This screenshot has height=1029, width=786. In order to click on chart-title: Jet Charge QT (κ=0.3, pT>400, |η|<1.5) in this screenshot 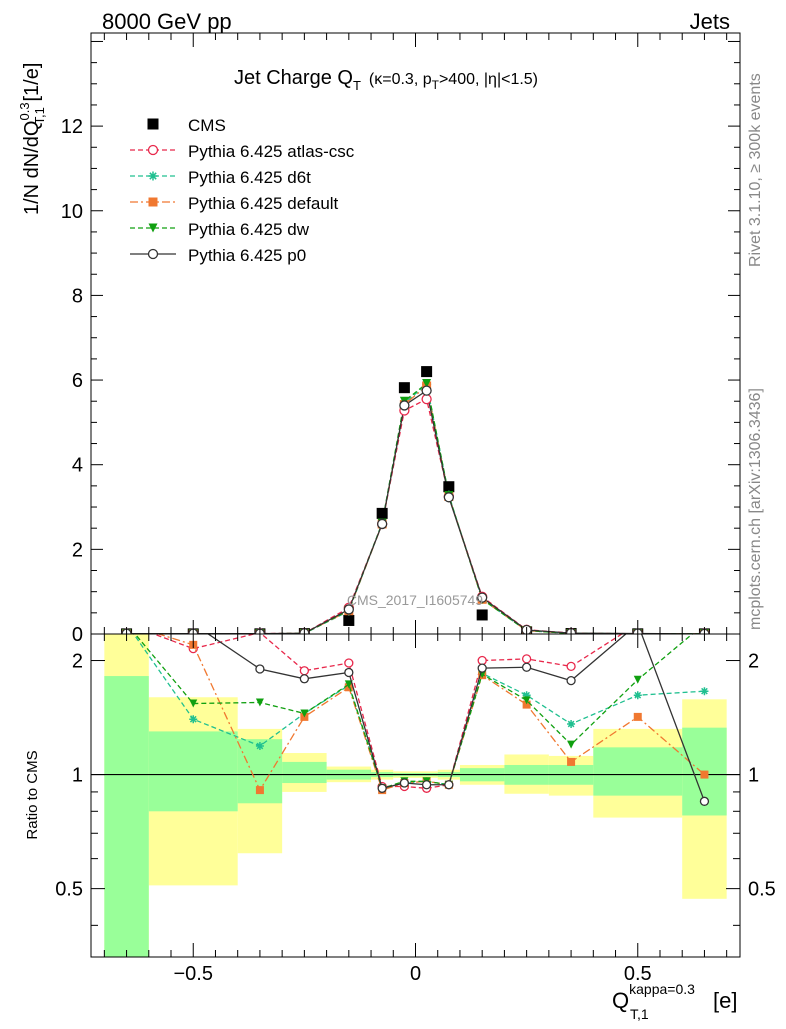, I will do `click(386, 80)`.